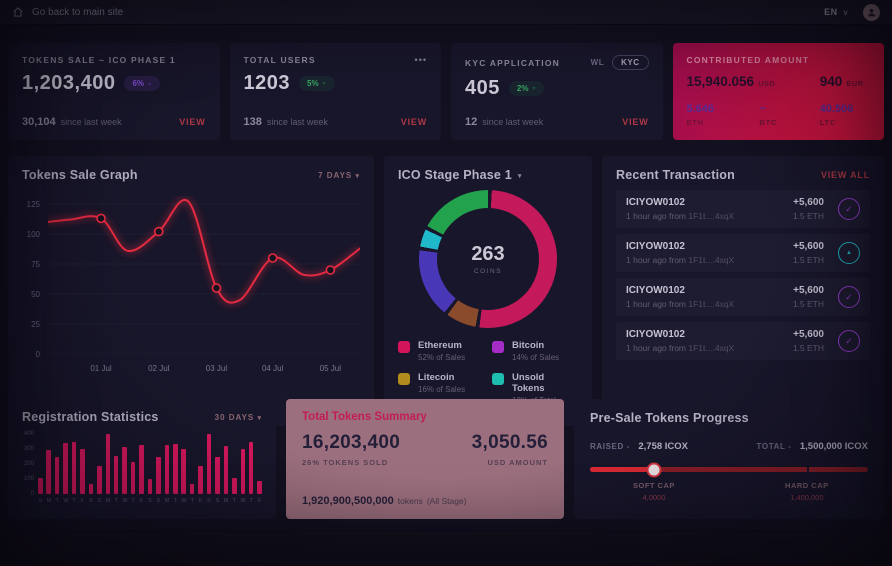  What do you see at coordinates (836, 12) in the screenshot?
I see `language-selector: EN ∨` at bounding box center [836, 12].